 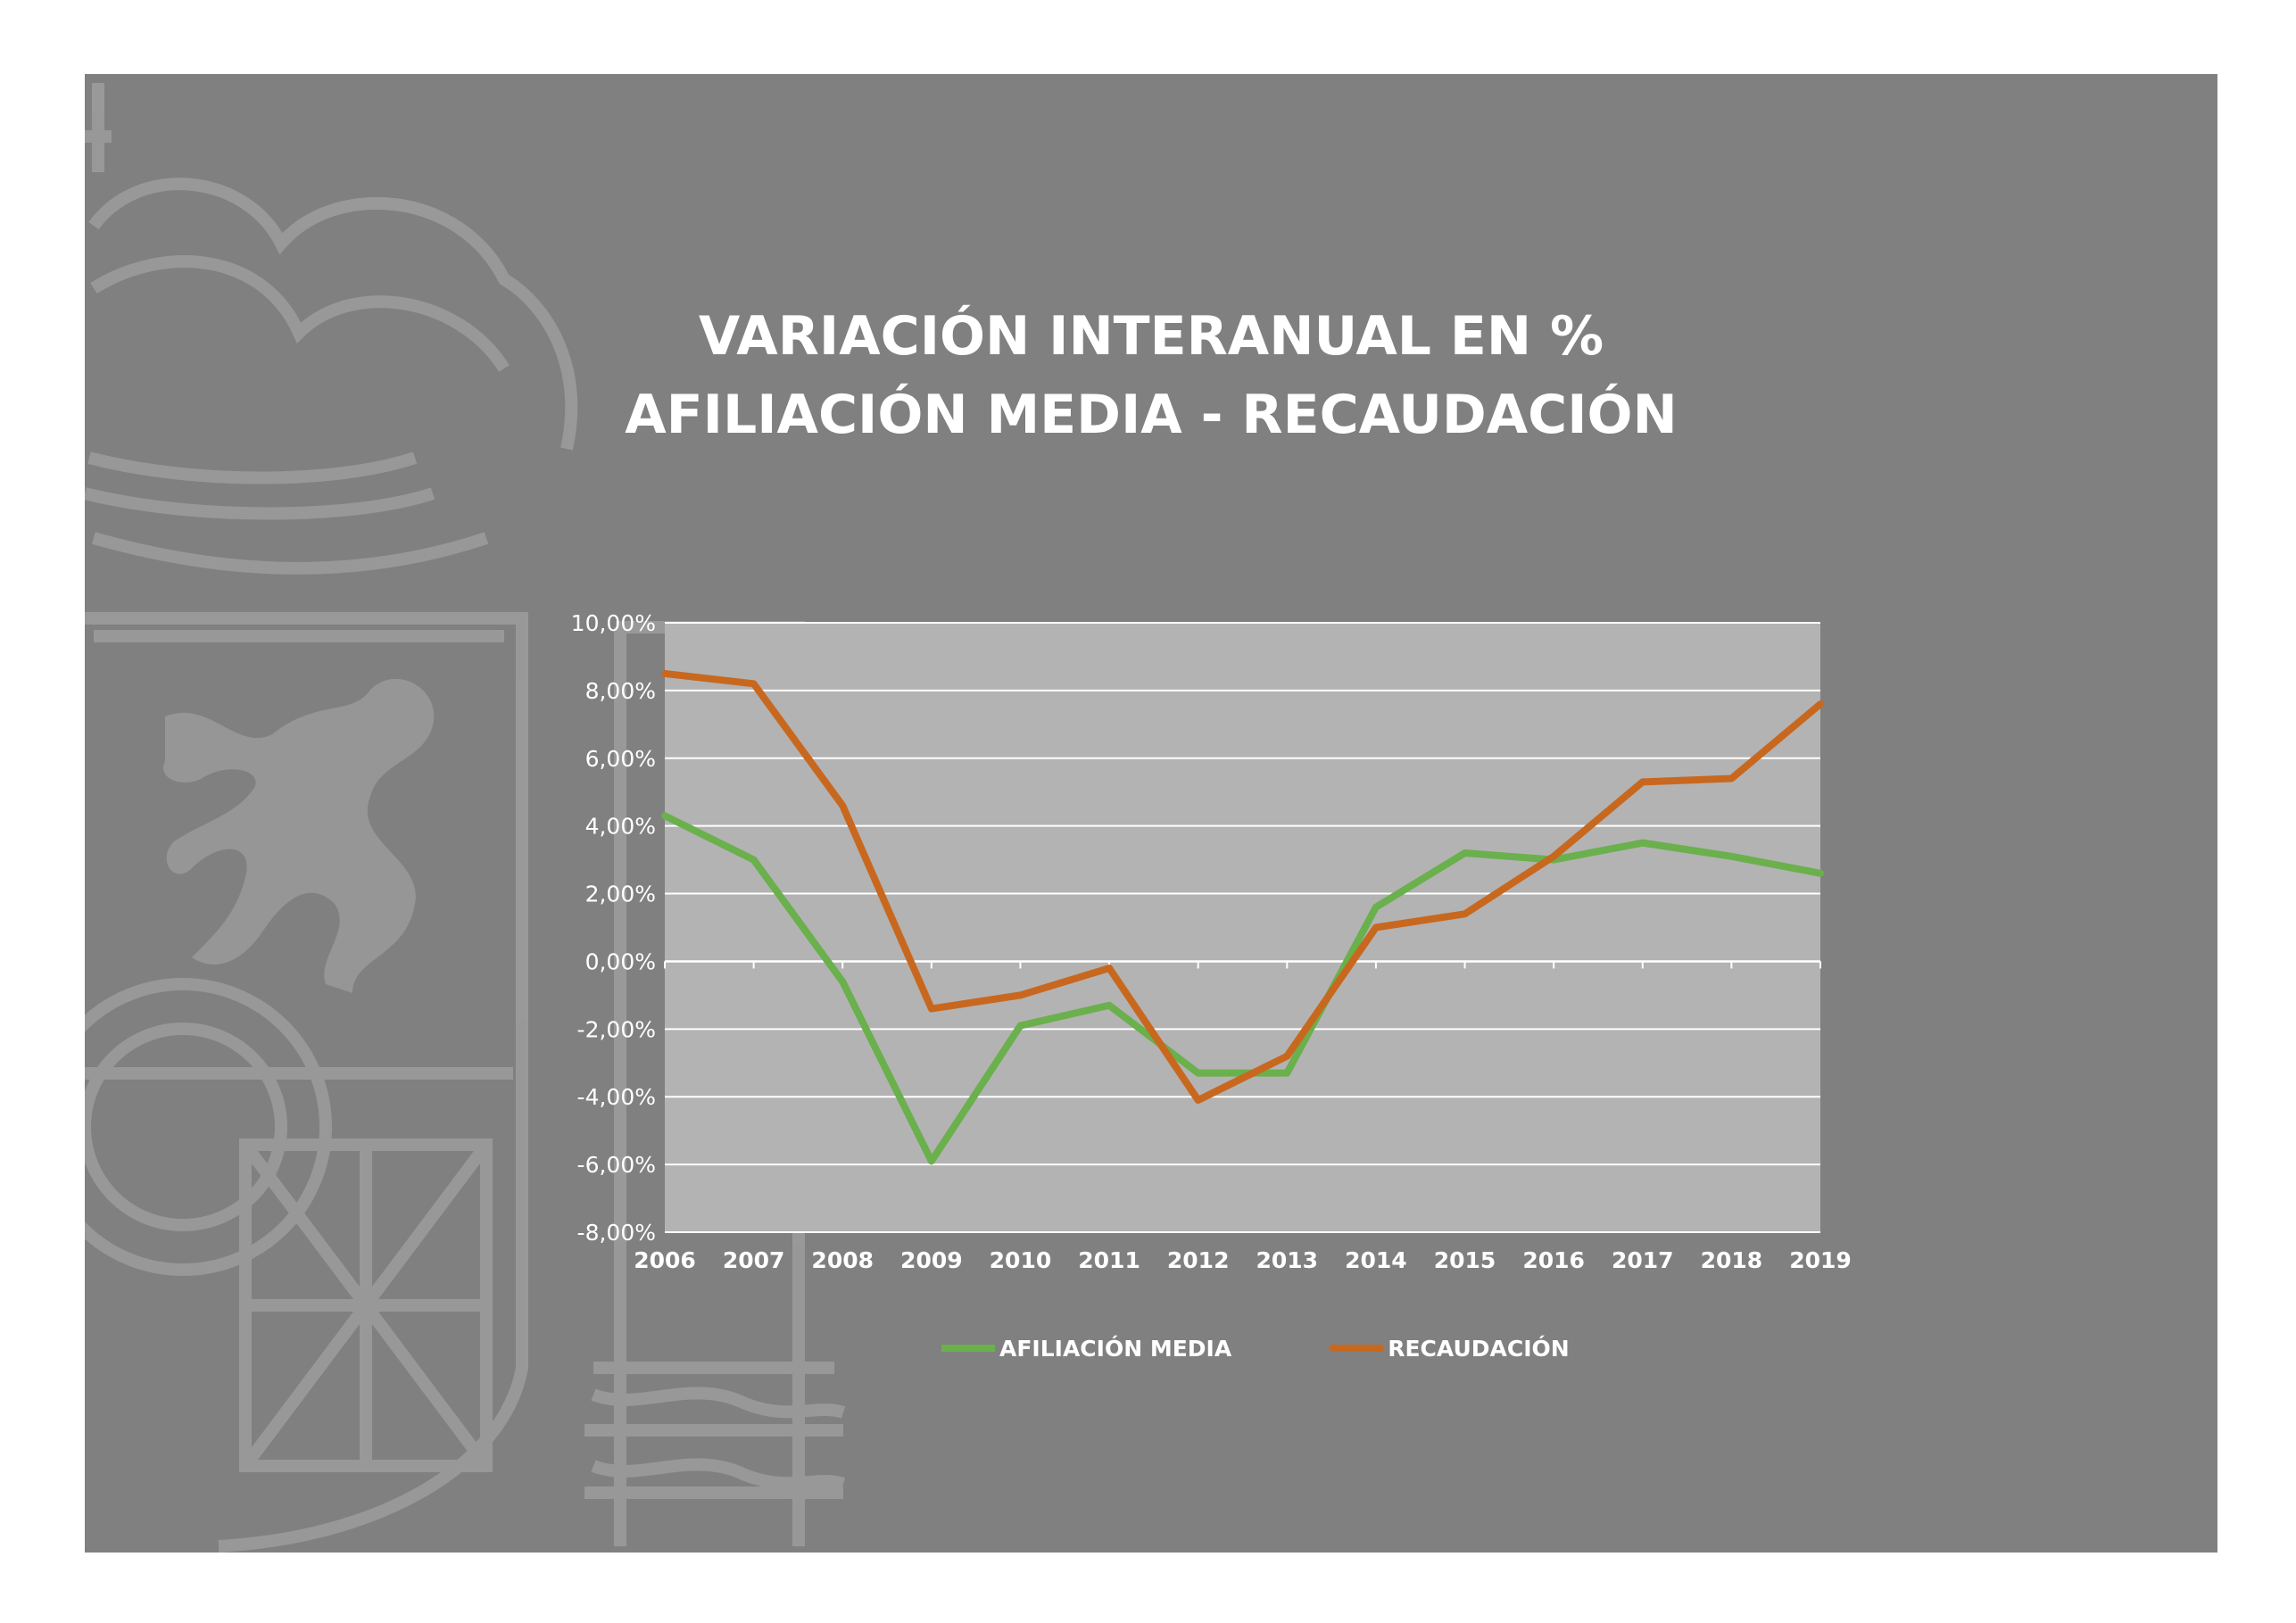 What do you see at coordinates (1376, 1260) in the screenshot?
I see `x-tick-label: 2014` at bounding box center [1376, 1260].